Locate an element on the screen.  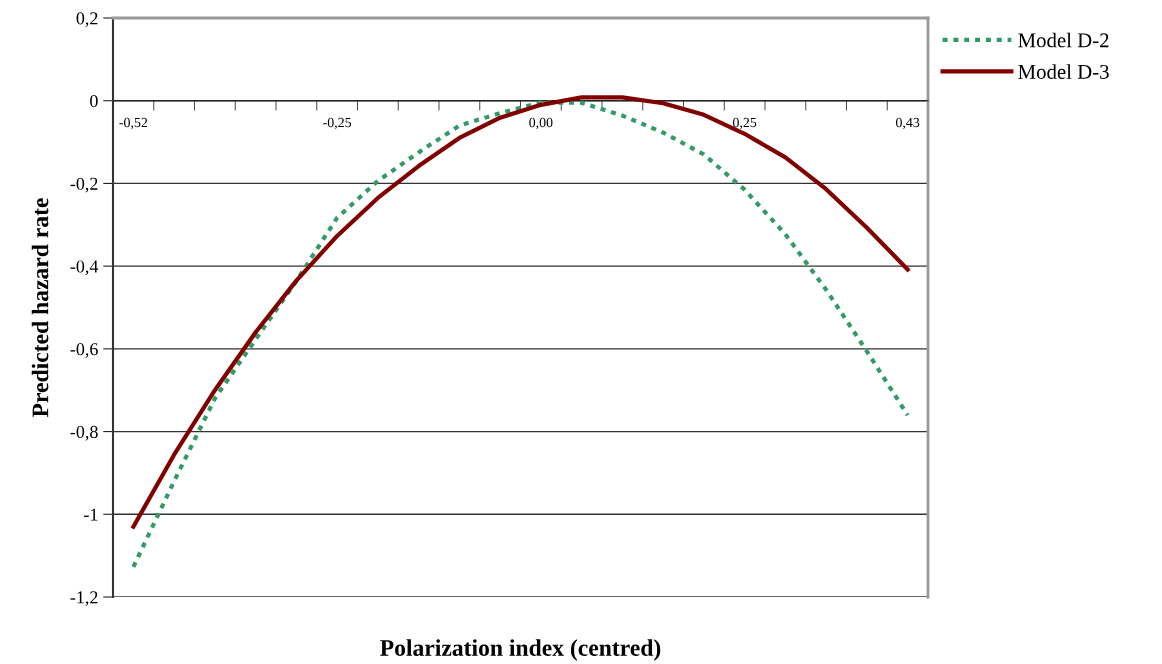
y-tick-label: -0,8 is located at coordinates (84, 433).